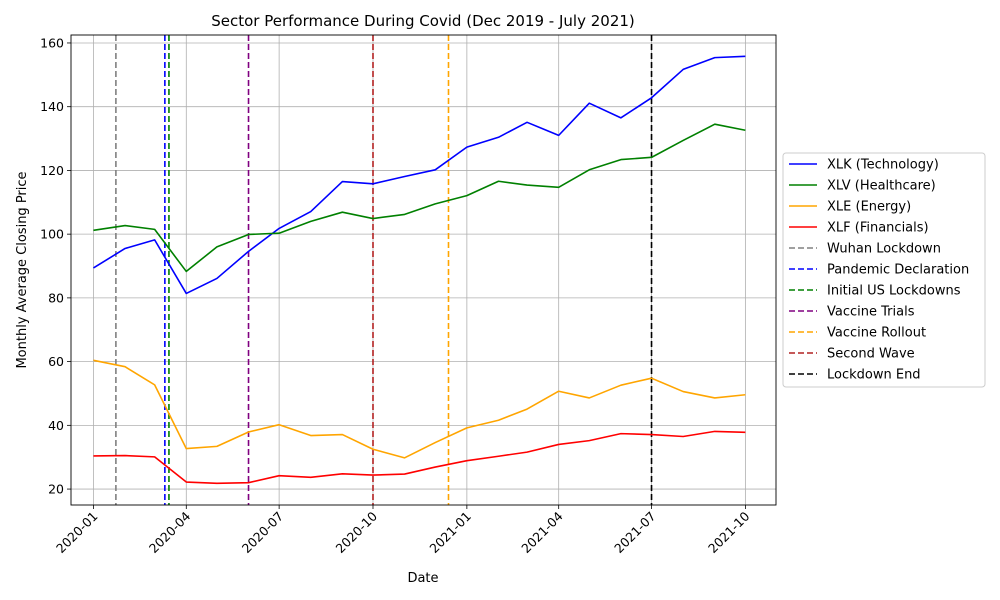 The image size is (1000, 600). What do you see at coordinates (52, 42) in the screenshot?
I see `y-tick-label: 160` at bounding box center [52, 42].